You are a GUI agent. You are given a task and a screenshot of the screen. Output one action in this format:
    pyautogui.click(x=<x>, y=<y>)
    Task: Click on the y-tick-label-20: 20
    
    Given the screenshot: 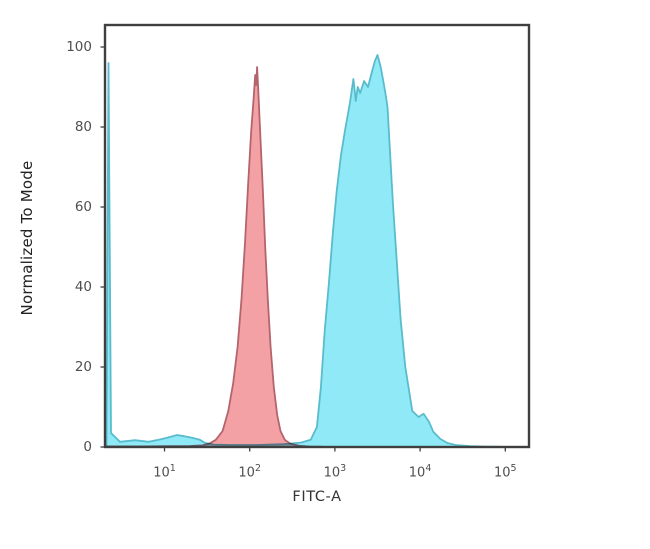 What is the action you would take?
    pyautogui.click(x=83, y=367)
    